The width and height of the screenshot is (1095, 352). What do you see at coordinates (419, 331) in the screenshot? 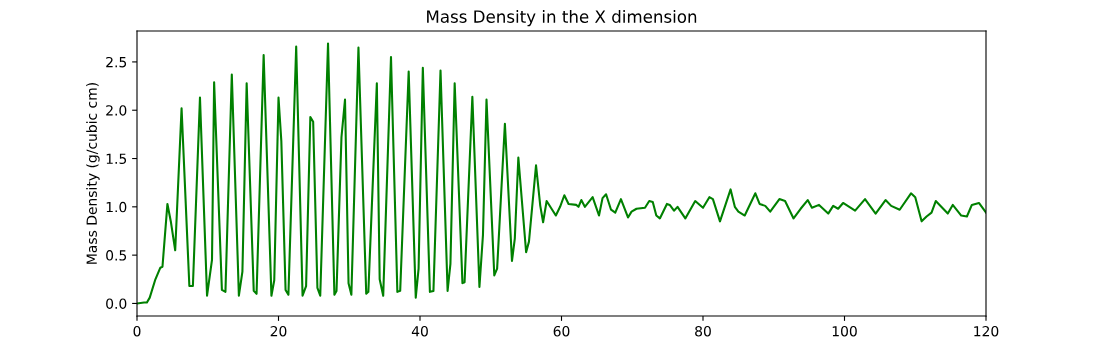
I see `x-tick-label: 40` at bounding box center [419, 331].